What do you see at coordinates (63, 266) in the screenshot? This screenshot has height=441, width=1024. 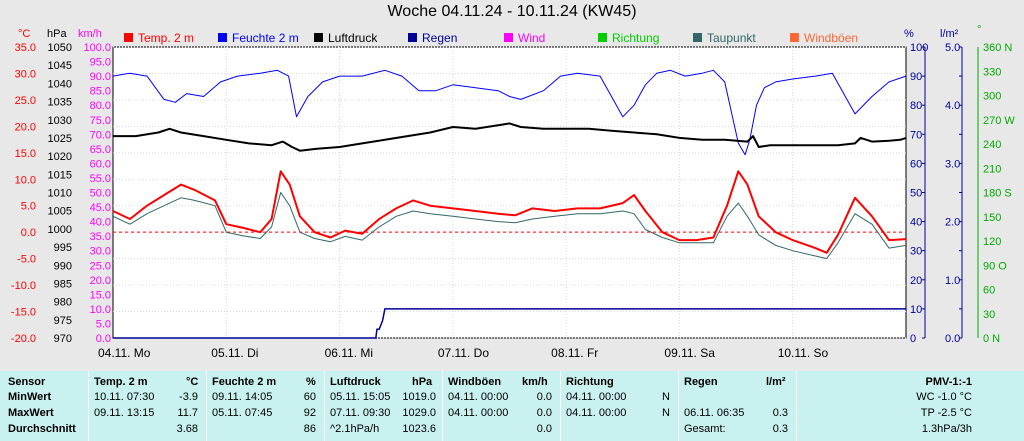 I see `pressure-tick-label: 990` at bounding box center [63, 266].